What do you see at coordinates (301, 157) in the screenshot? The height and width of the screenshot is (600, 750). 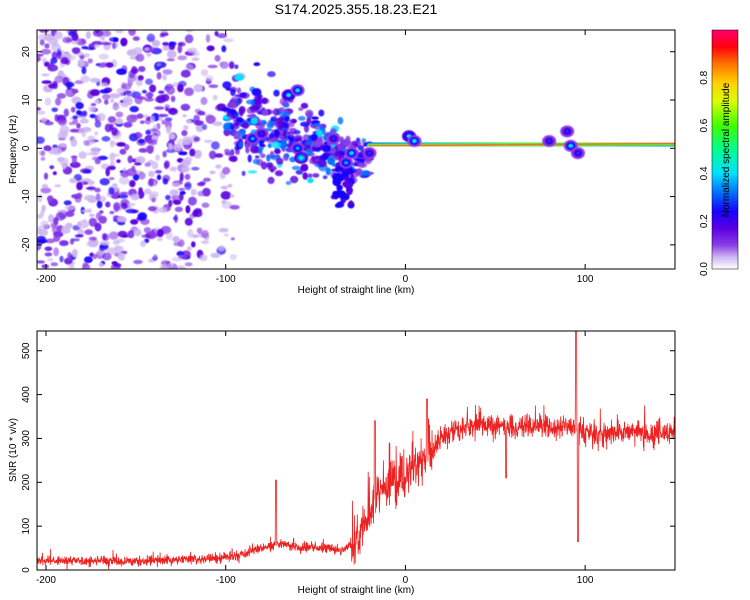 I see `spectral-blob` at bounding box center [301, 157].